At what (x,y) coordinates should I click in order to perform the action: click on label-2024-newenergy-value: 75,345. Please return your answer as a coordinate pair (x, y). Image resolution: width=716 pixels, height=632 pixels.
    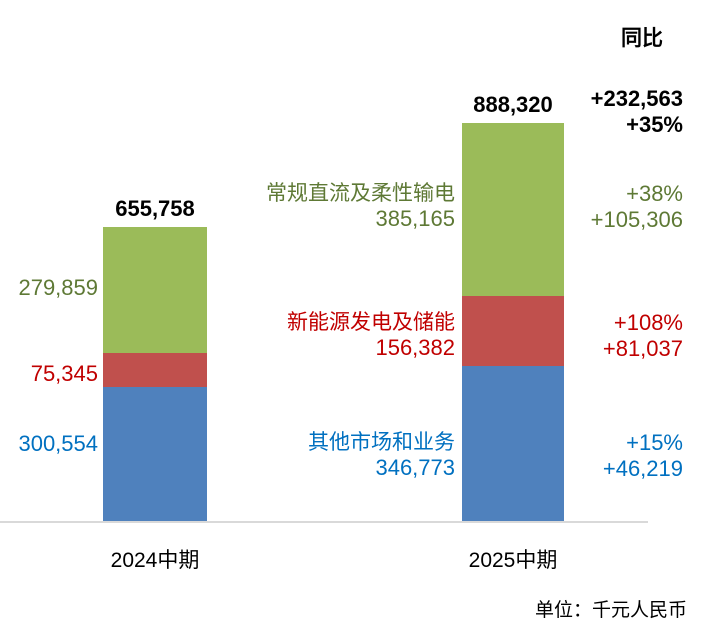
    Looking at the image, I should click on (64, 373).